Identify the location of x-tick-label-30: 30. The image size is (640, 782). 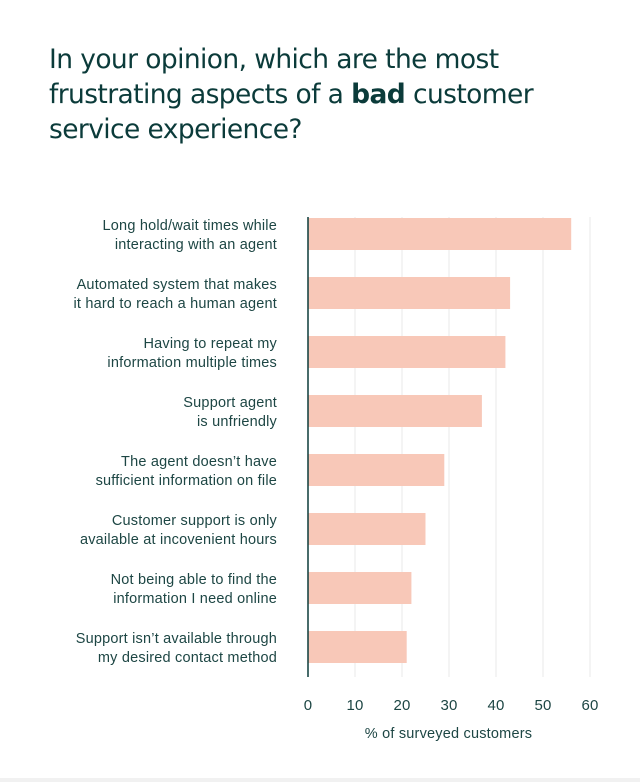
(448, 705).